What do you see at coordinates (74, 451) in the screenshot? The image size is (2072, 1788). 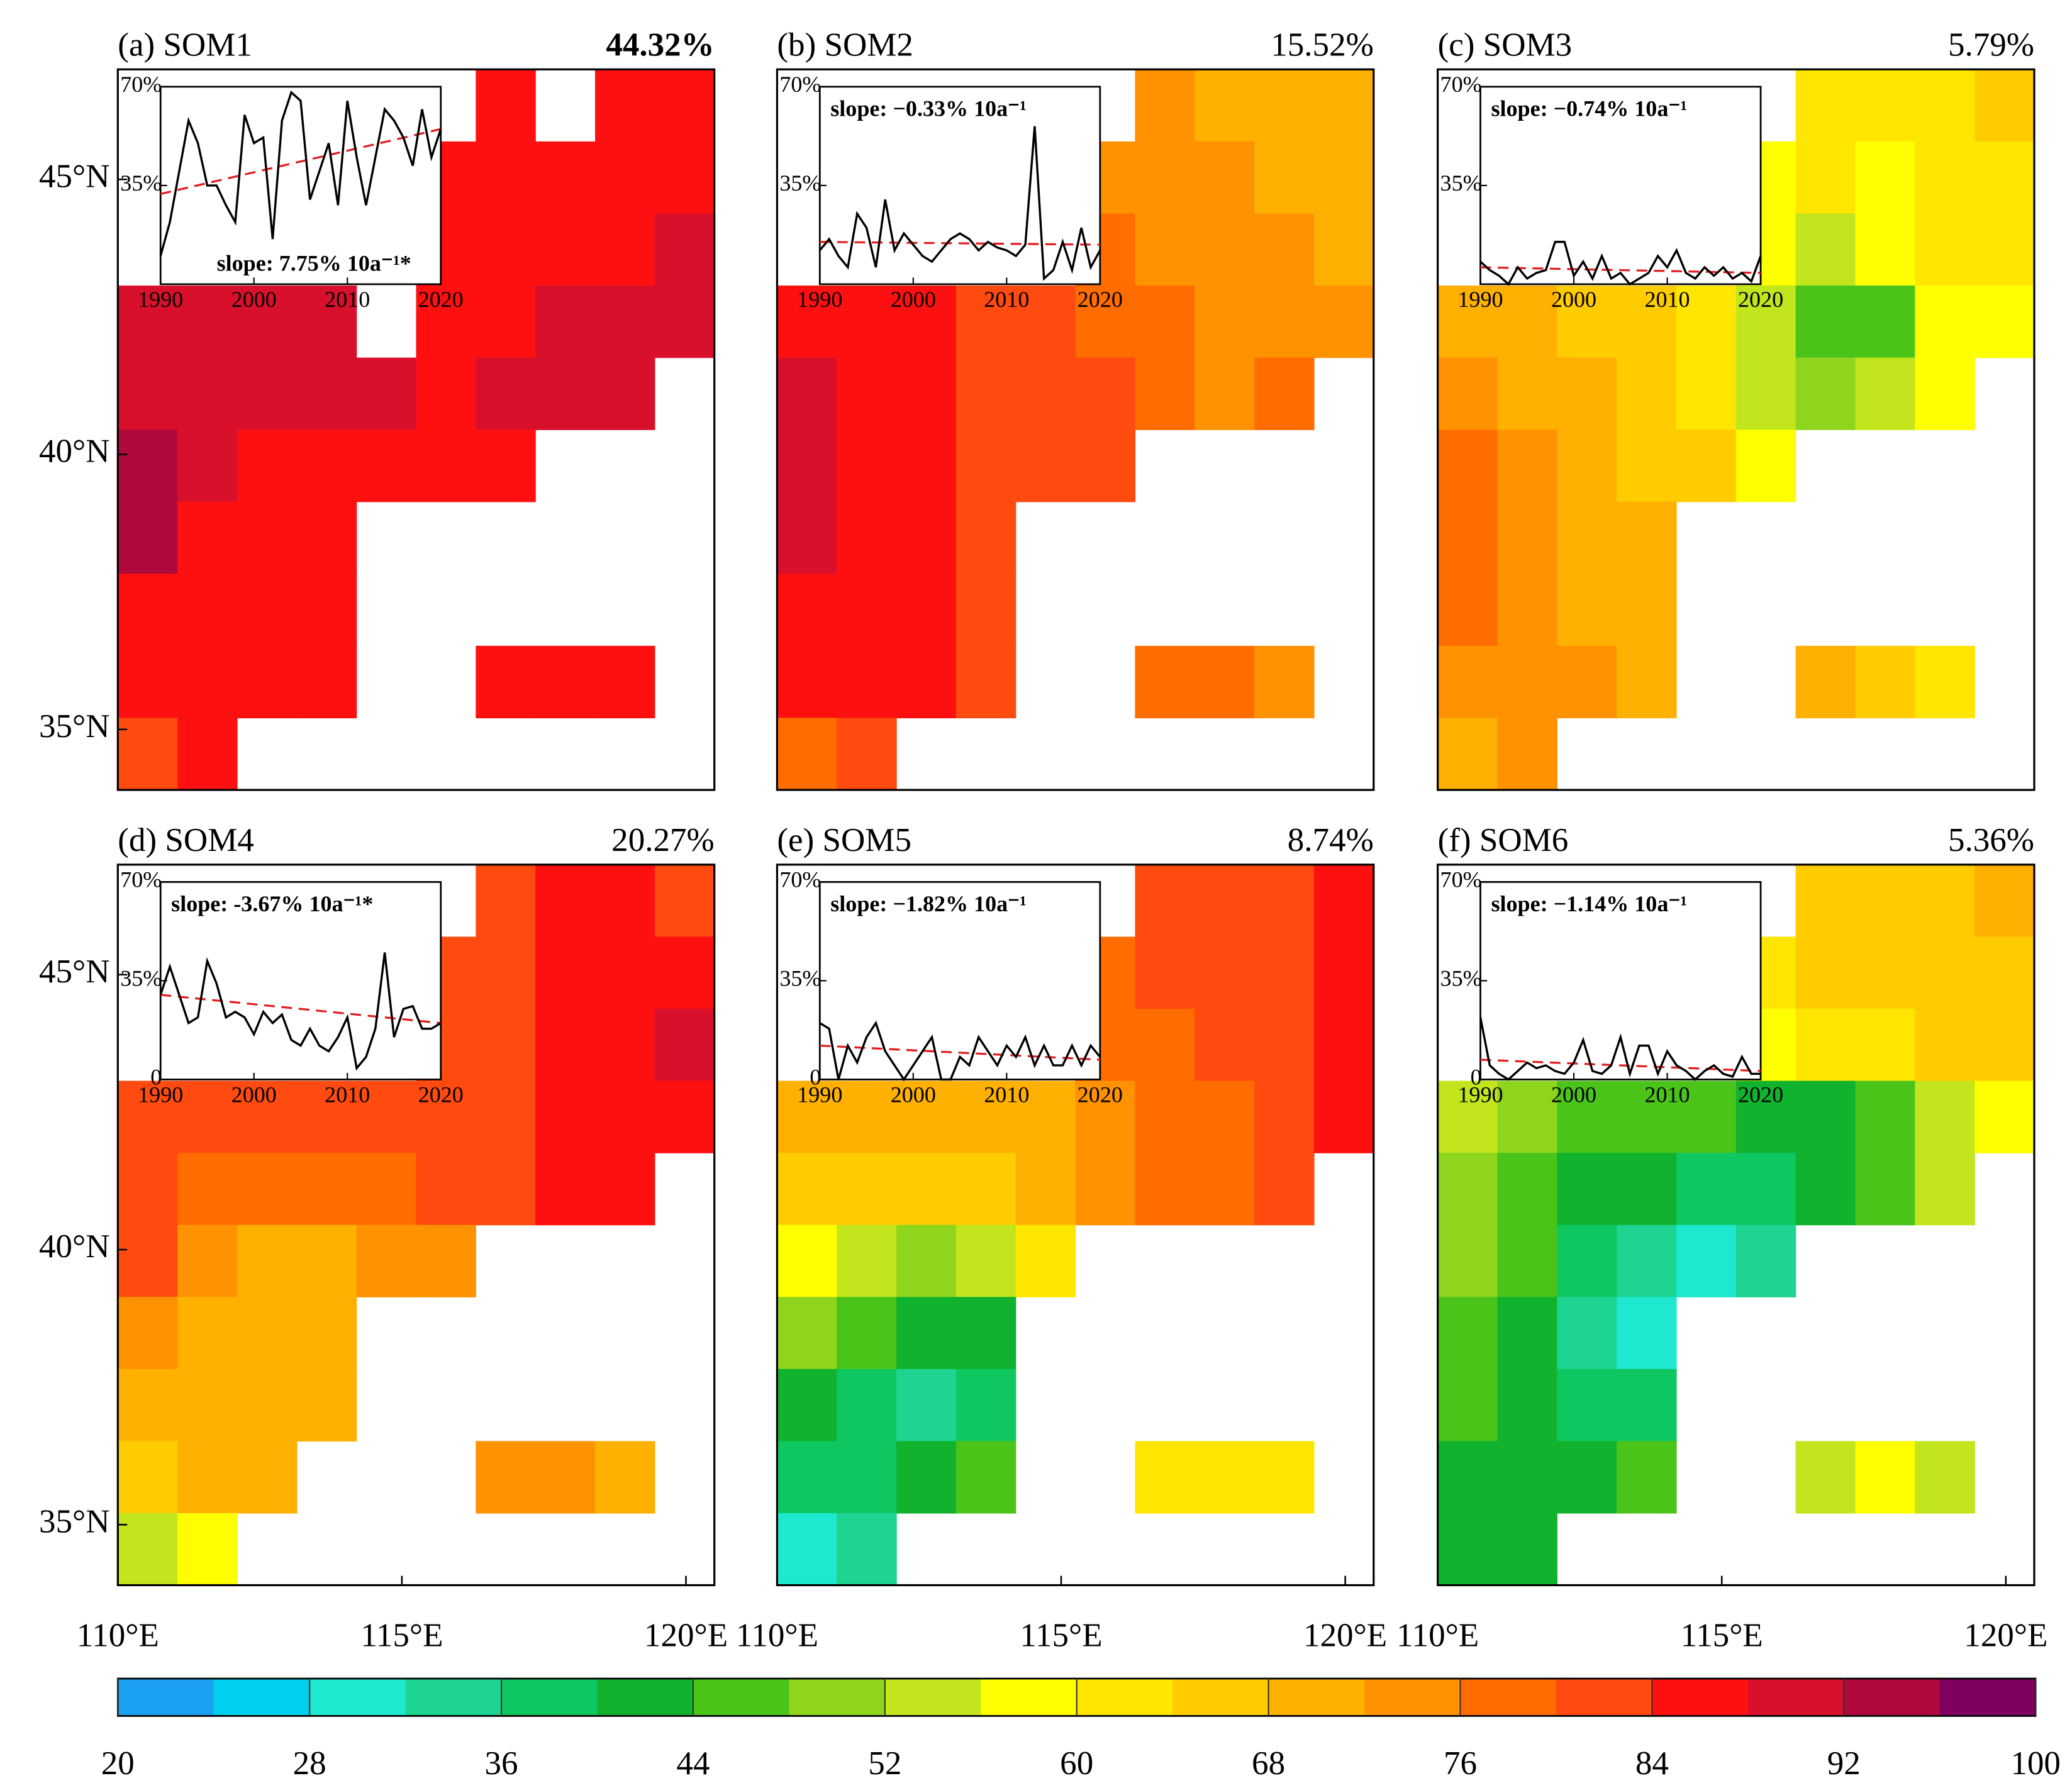 I see `y-tick-label: 40°N` at bounding box center [74, 451].